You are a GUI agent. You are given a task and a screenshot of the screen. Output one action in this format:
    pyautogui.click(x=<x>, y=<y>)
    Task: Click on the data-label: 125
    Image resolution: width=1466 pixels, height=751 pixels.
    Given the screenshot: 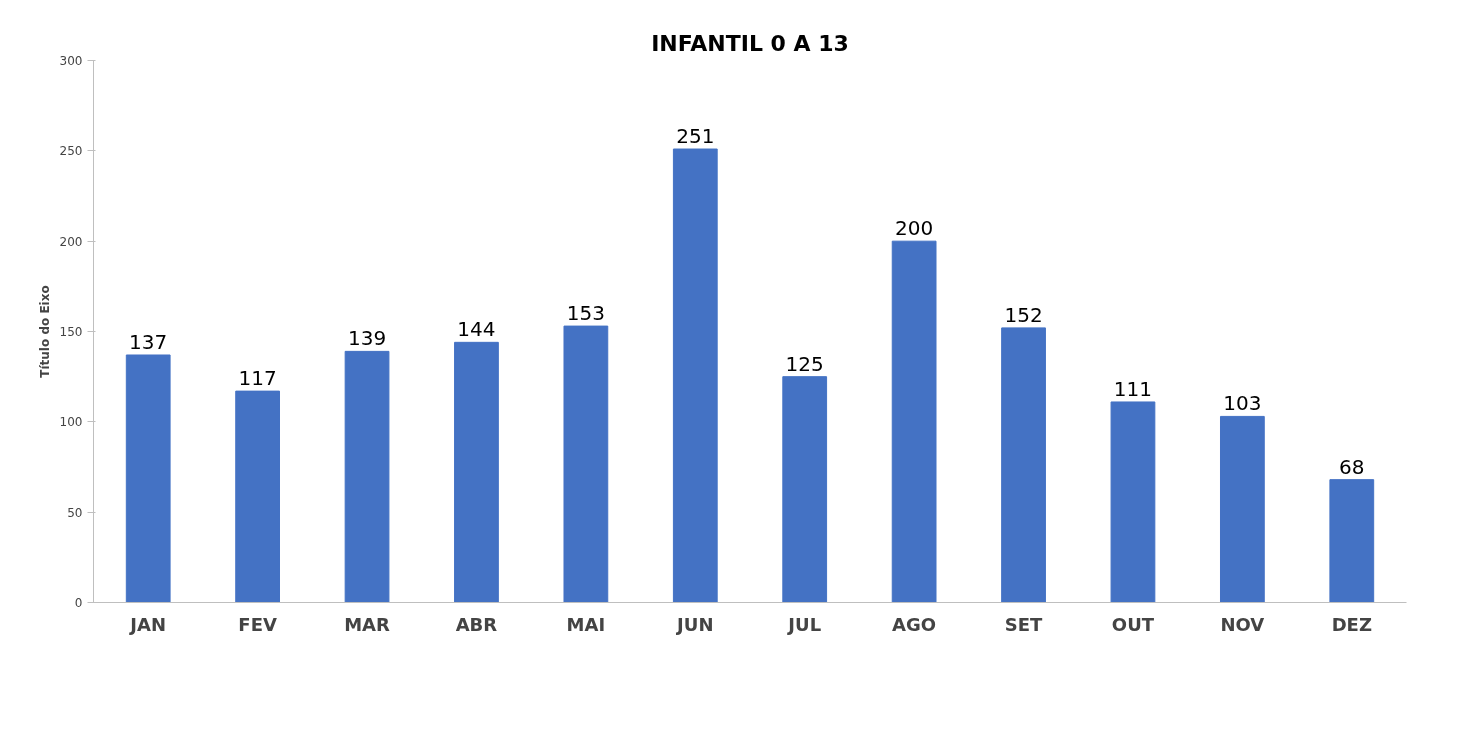 What is the action you would take?
    pyautogui.click(x=804, y=363)
    